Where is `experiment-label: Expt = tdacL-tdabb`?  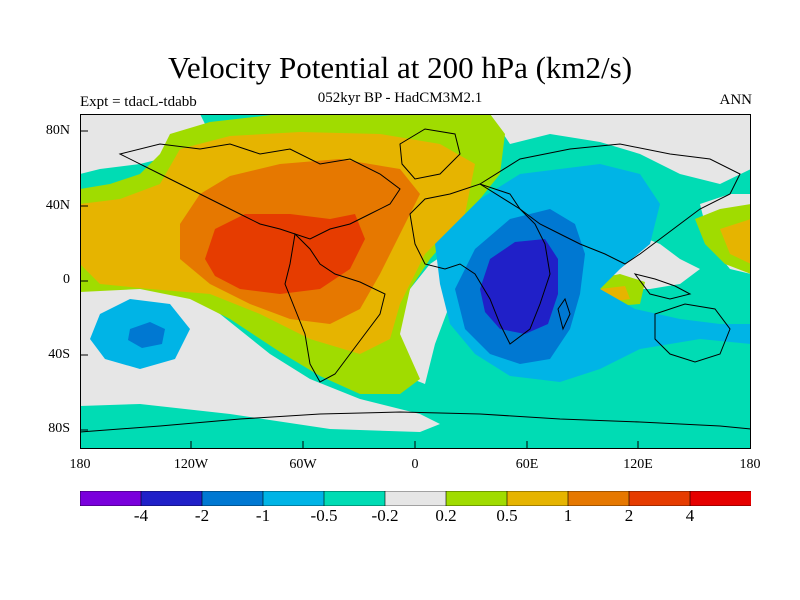
experiment-label: Expt = tdacL-tdabb is located at coordinates (138, 102).